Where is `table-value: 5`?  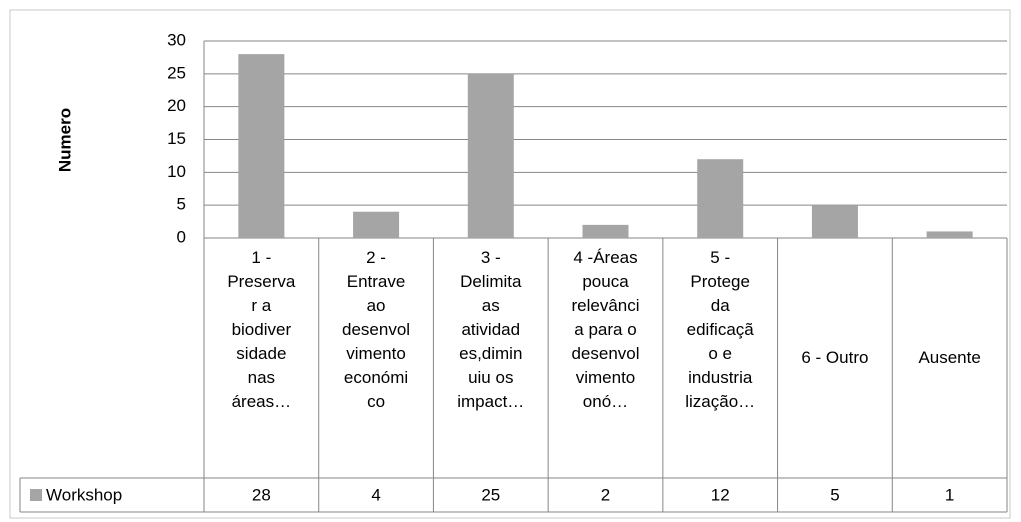 table-value: 5 is located at coordinates (834, 494).